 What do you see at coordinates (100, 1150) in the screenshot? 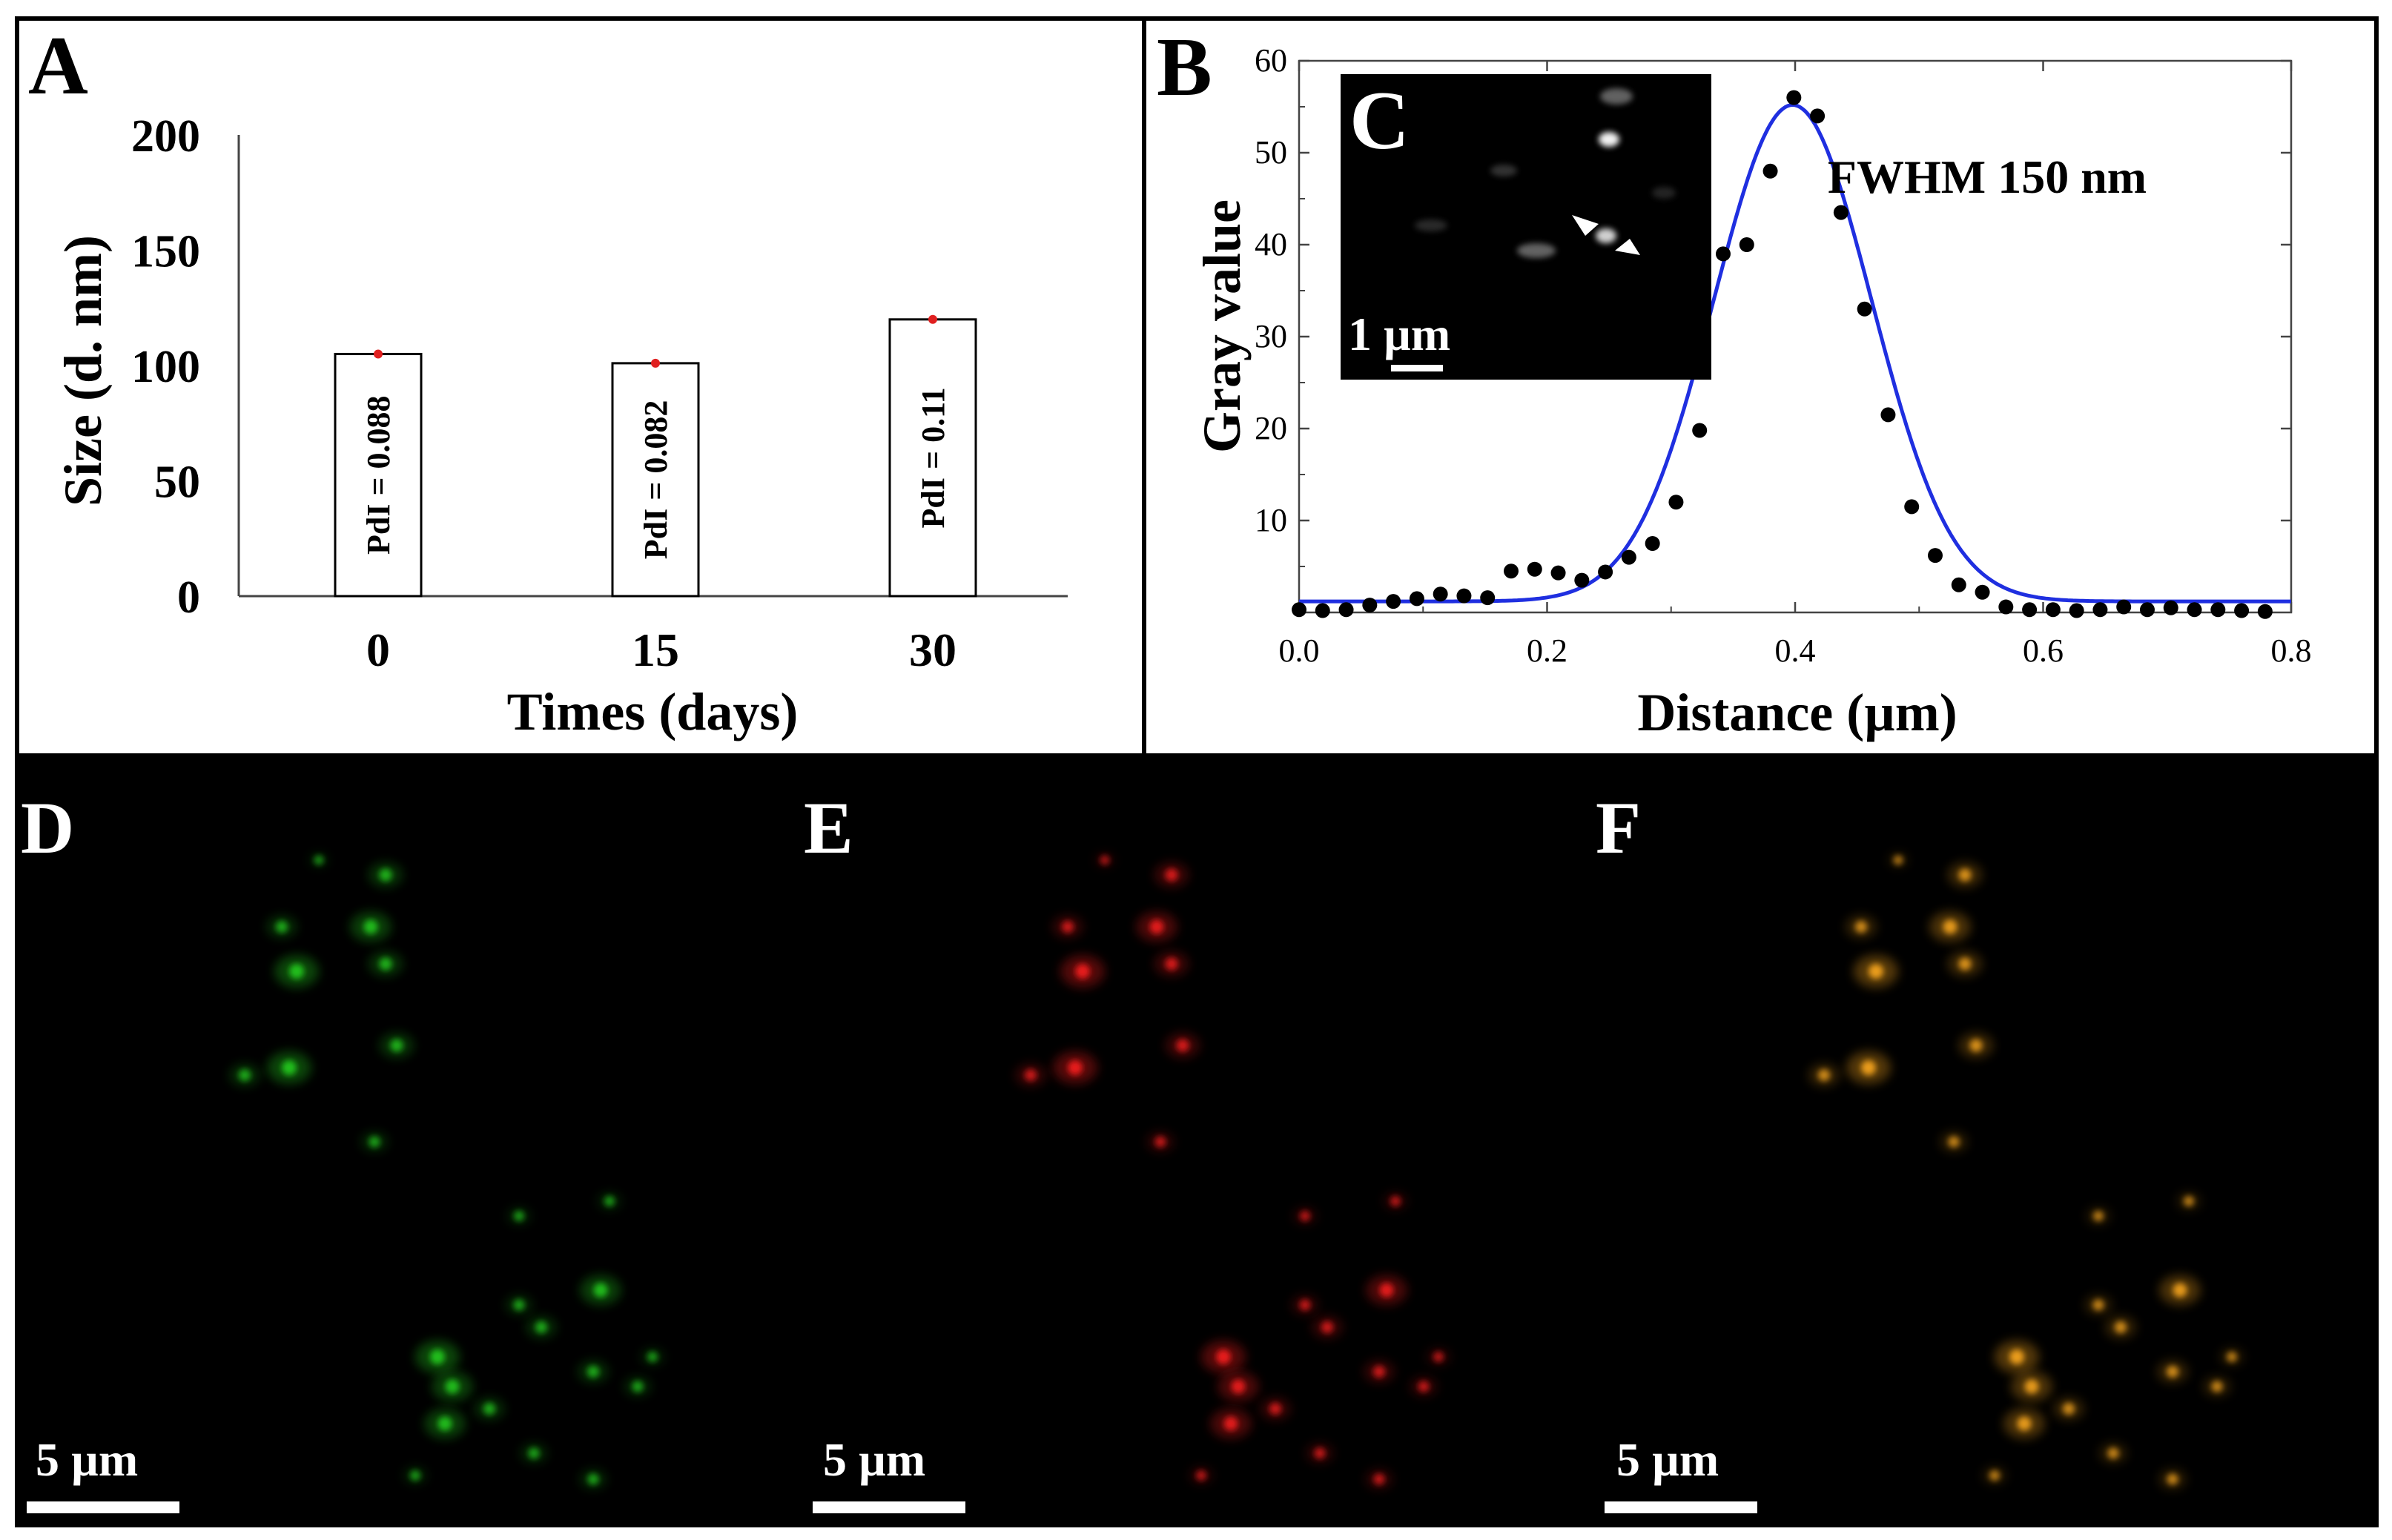
I see `panel-d-labels: D 5 µm` at bounding box center [100, 1150].